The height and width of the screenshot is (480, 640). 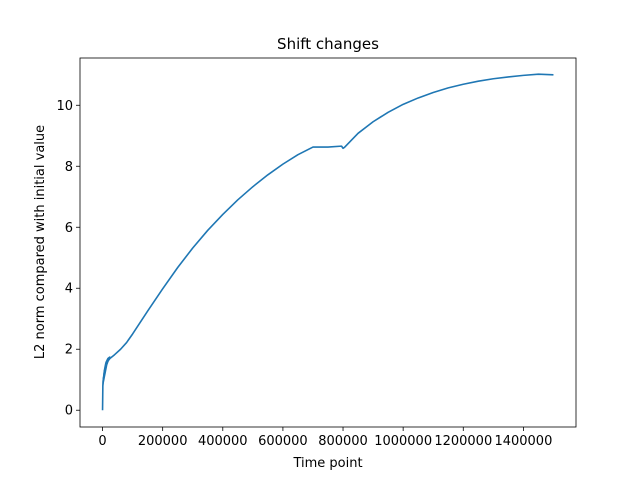 I want to click on y-tick-label: 8, so click(x=69, y=167).